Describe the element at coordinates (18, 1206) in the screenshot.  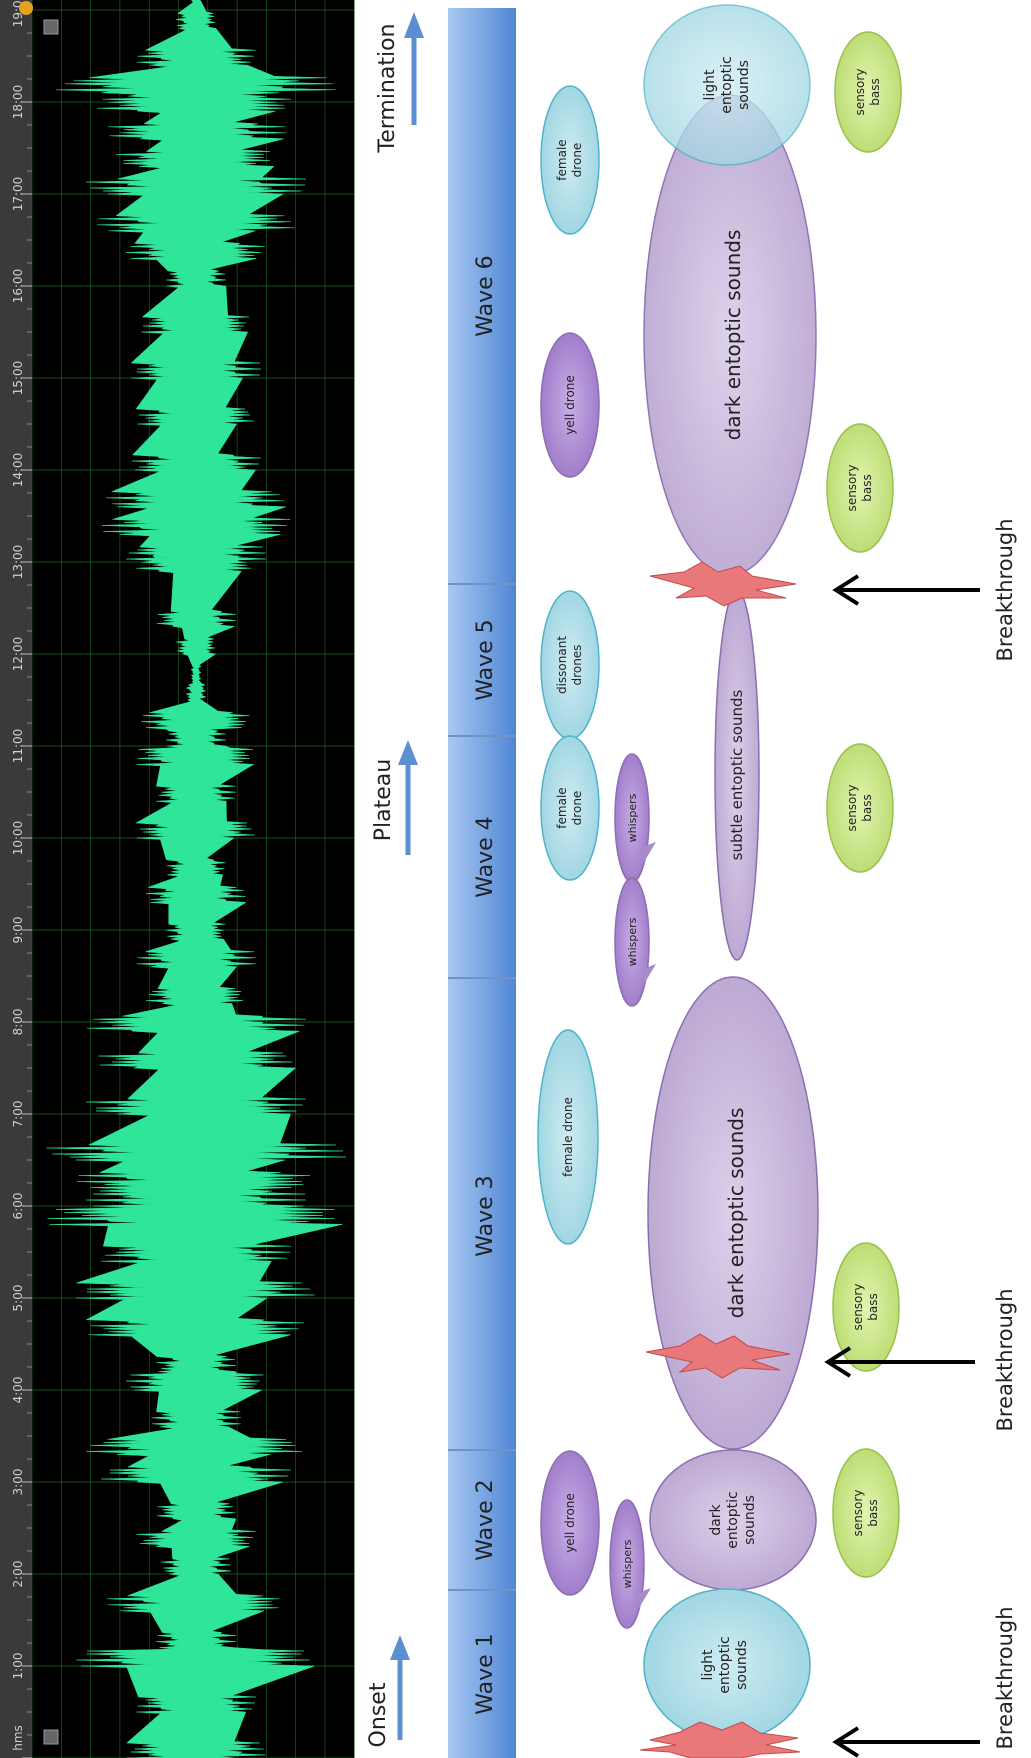
I see `time-tick-label: 6:00` at that location.